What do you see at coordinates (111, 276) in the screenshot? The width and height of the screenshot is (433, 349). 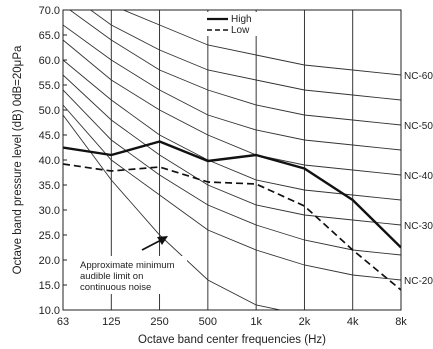 I see `annotation-line-2: audible limit on` at bounding box center [111, 276].